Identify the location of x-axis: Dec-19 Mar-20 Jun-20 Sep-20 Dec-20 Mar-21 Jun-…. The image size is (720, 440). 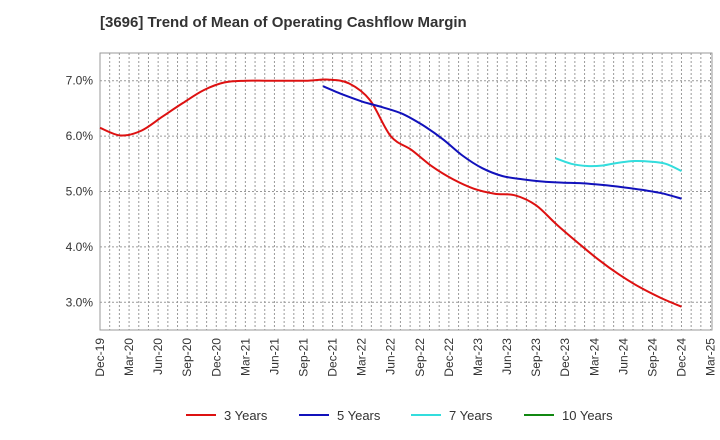
(405, 357).